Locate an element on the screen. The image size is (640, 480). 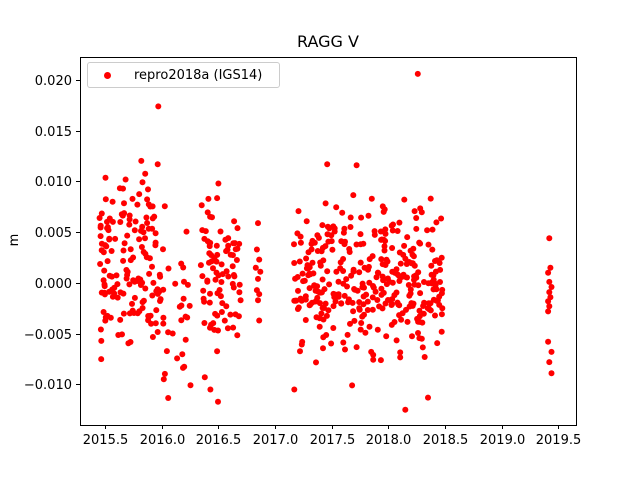
legend-marker-dot is located at coordinates (107, 75).